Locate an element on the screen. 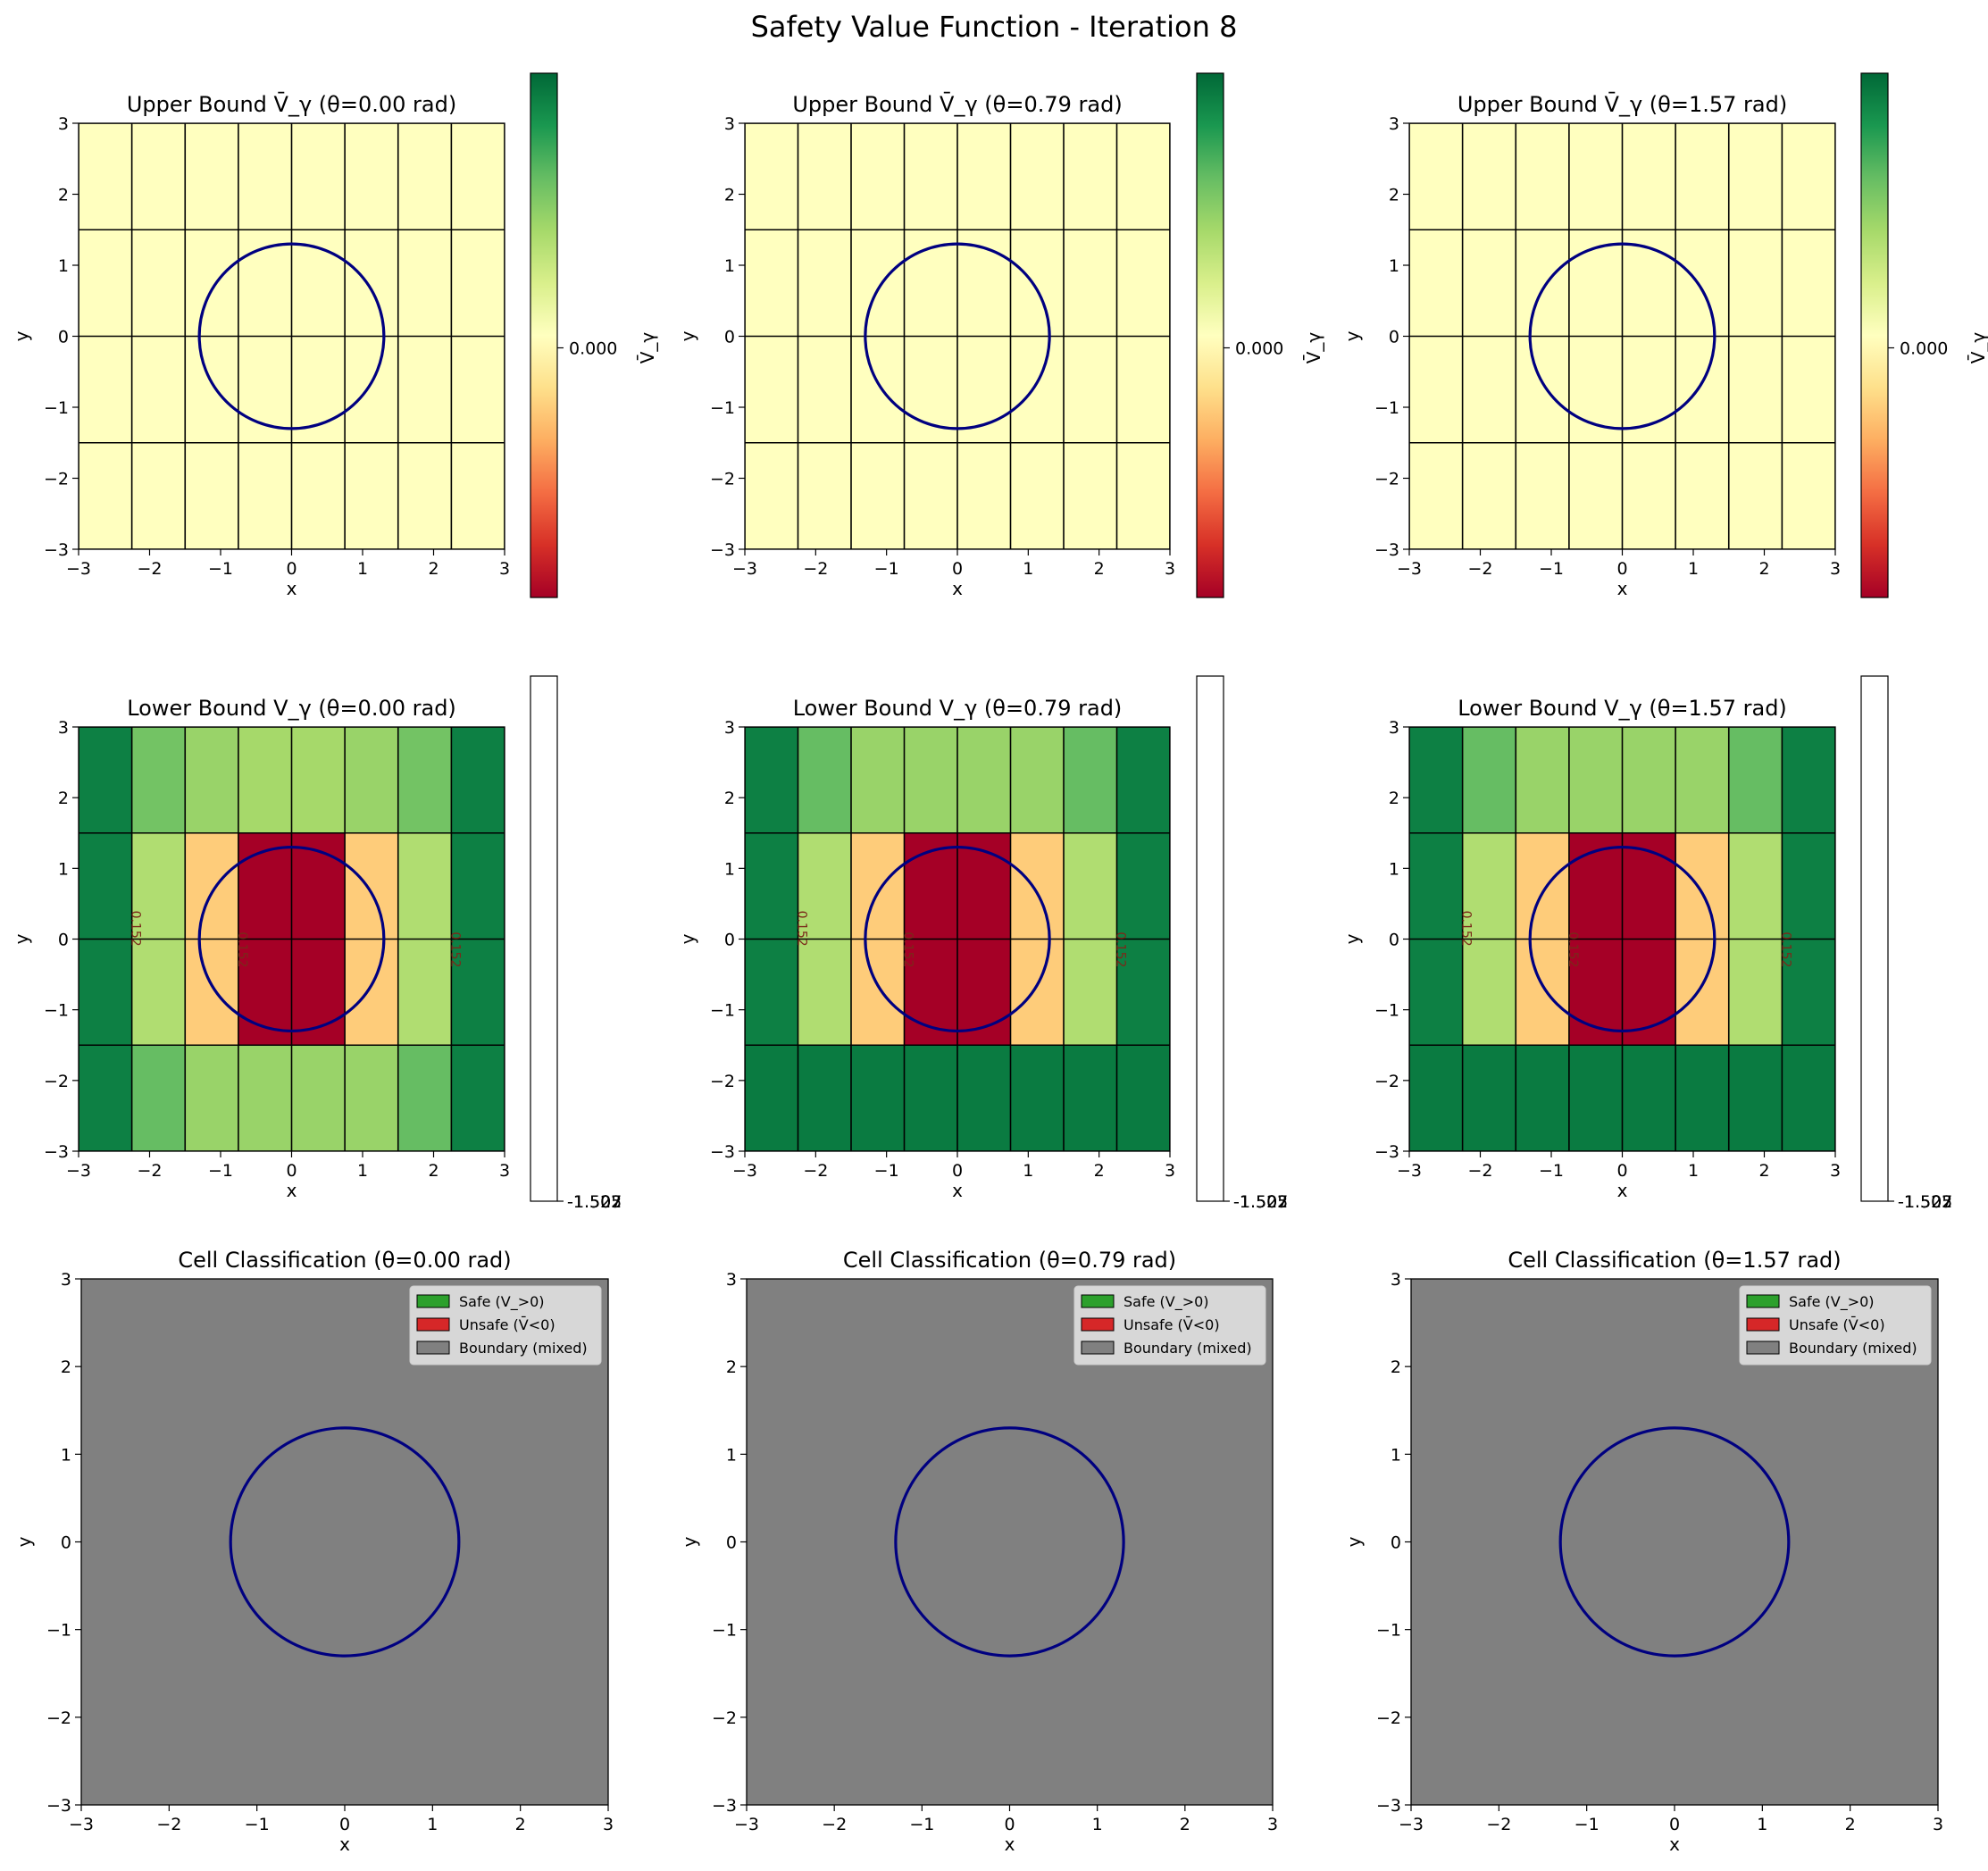 The width and height of the screenshot is (1988, 1871). x-tick-label: −1 is located at coordinates (257, 1824).